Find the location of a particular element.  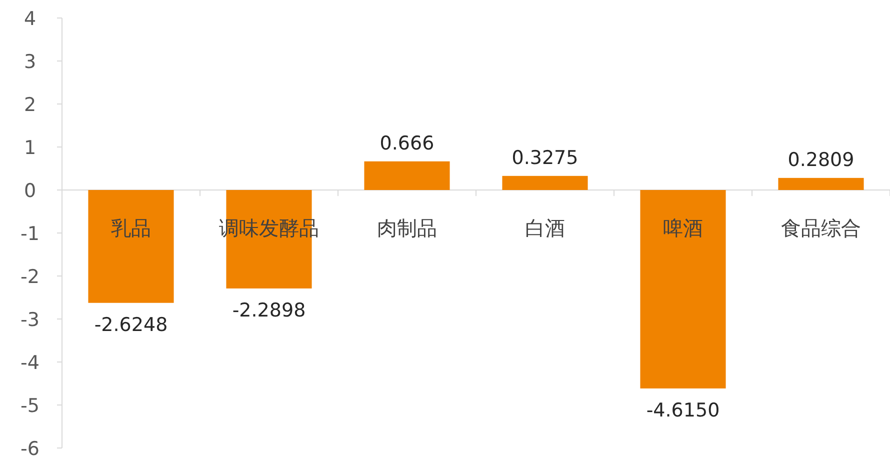

data-label: 0.3275 is located at coordinates (545, 157).